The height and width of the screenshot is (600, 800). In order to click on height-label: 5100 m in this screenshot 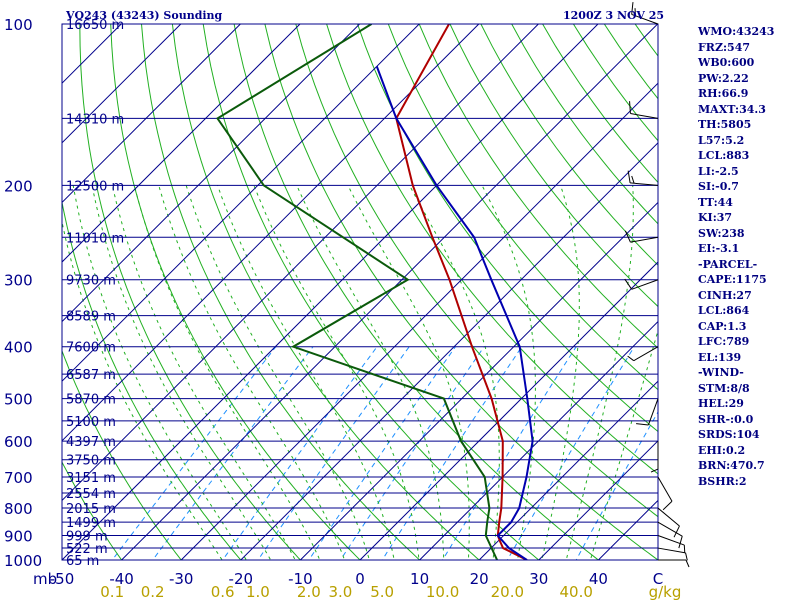, I will do `click(91, 422)`.